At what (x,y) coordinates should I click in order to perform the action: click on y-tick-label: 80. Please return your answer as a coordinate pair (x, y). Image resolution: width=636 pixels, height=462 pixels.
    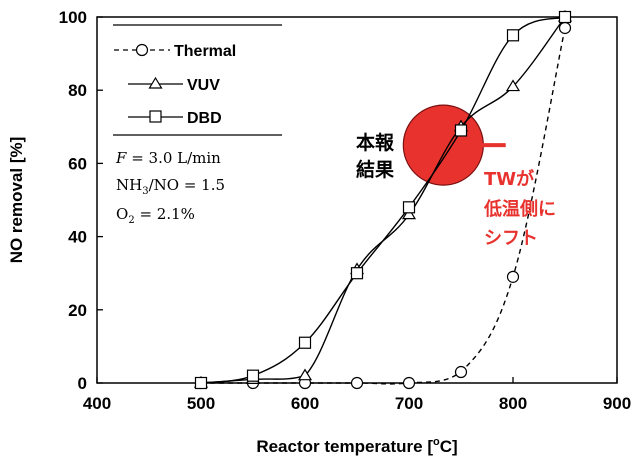
    Looking at the image, I should click on (77, 90).